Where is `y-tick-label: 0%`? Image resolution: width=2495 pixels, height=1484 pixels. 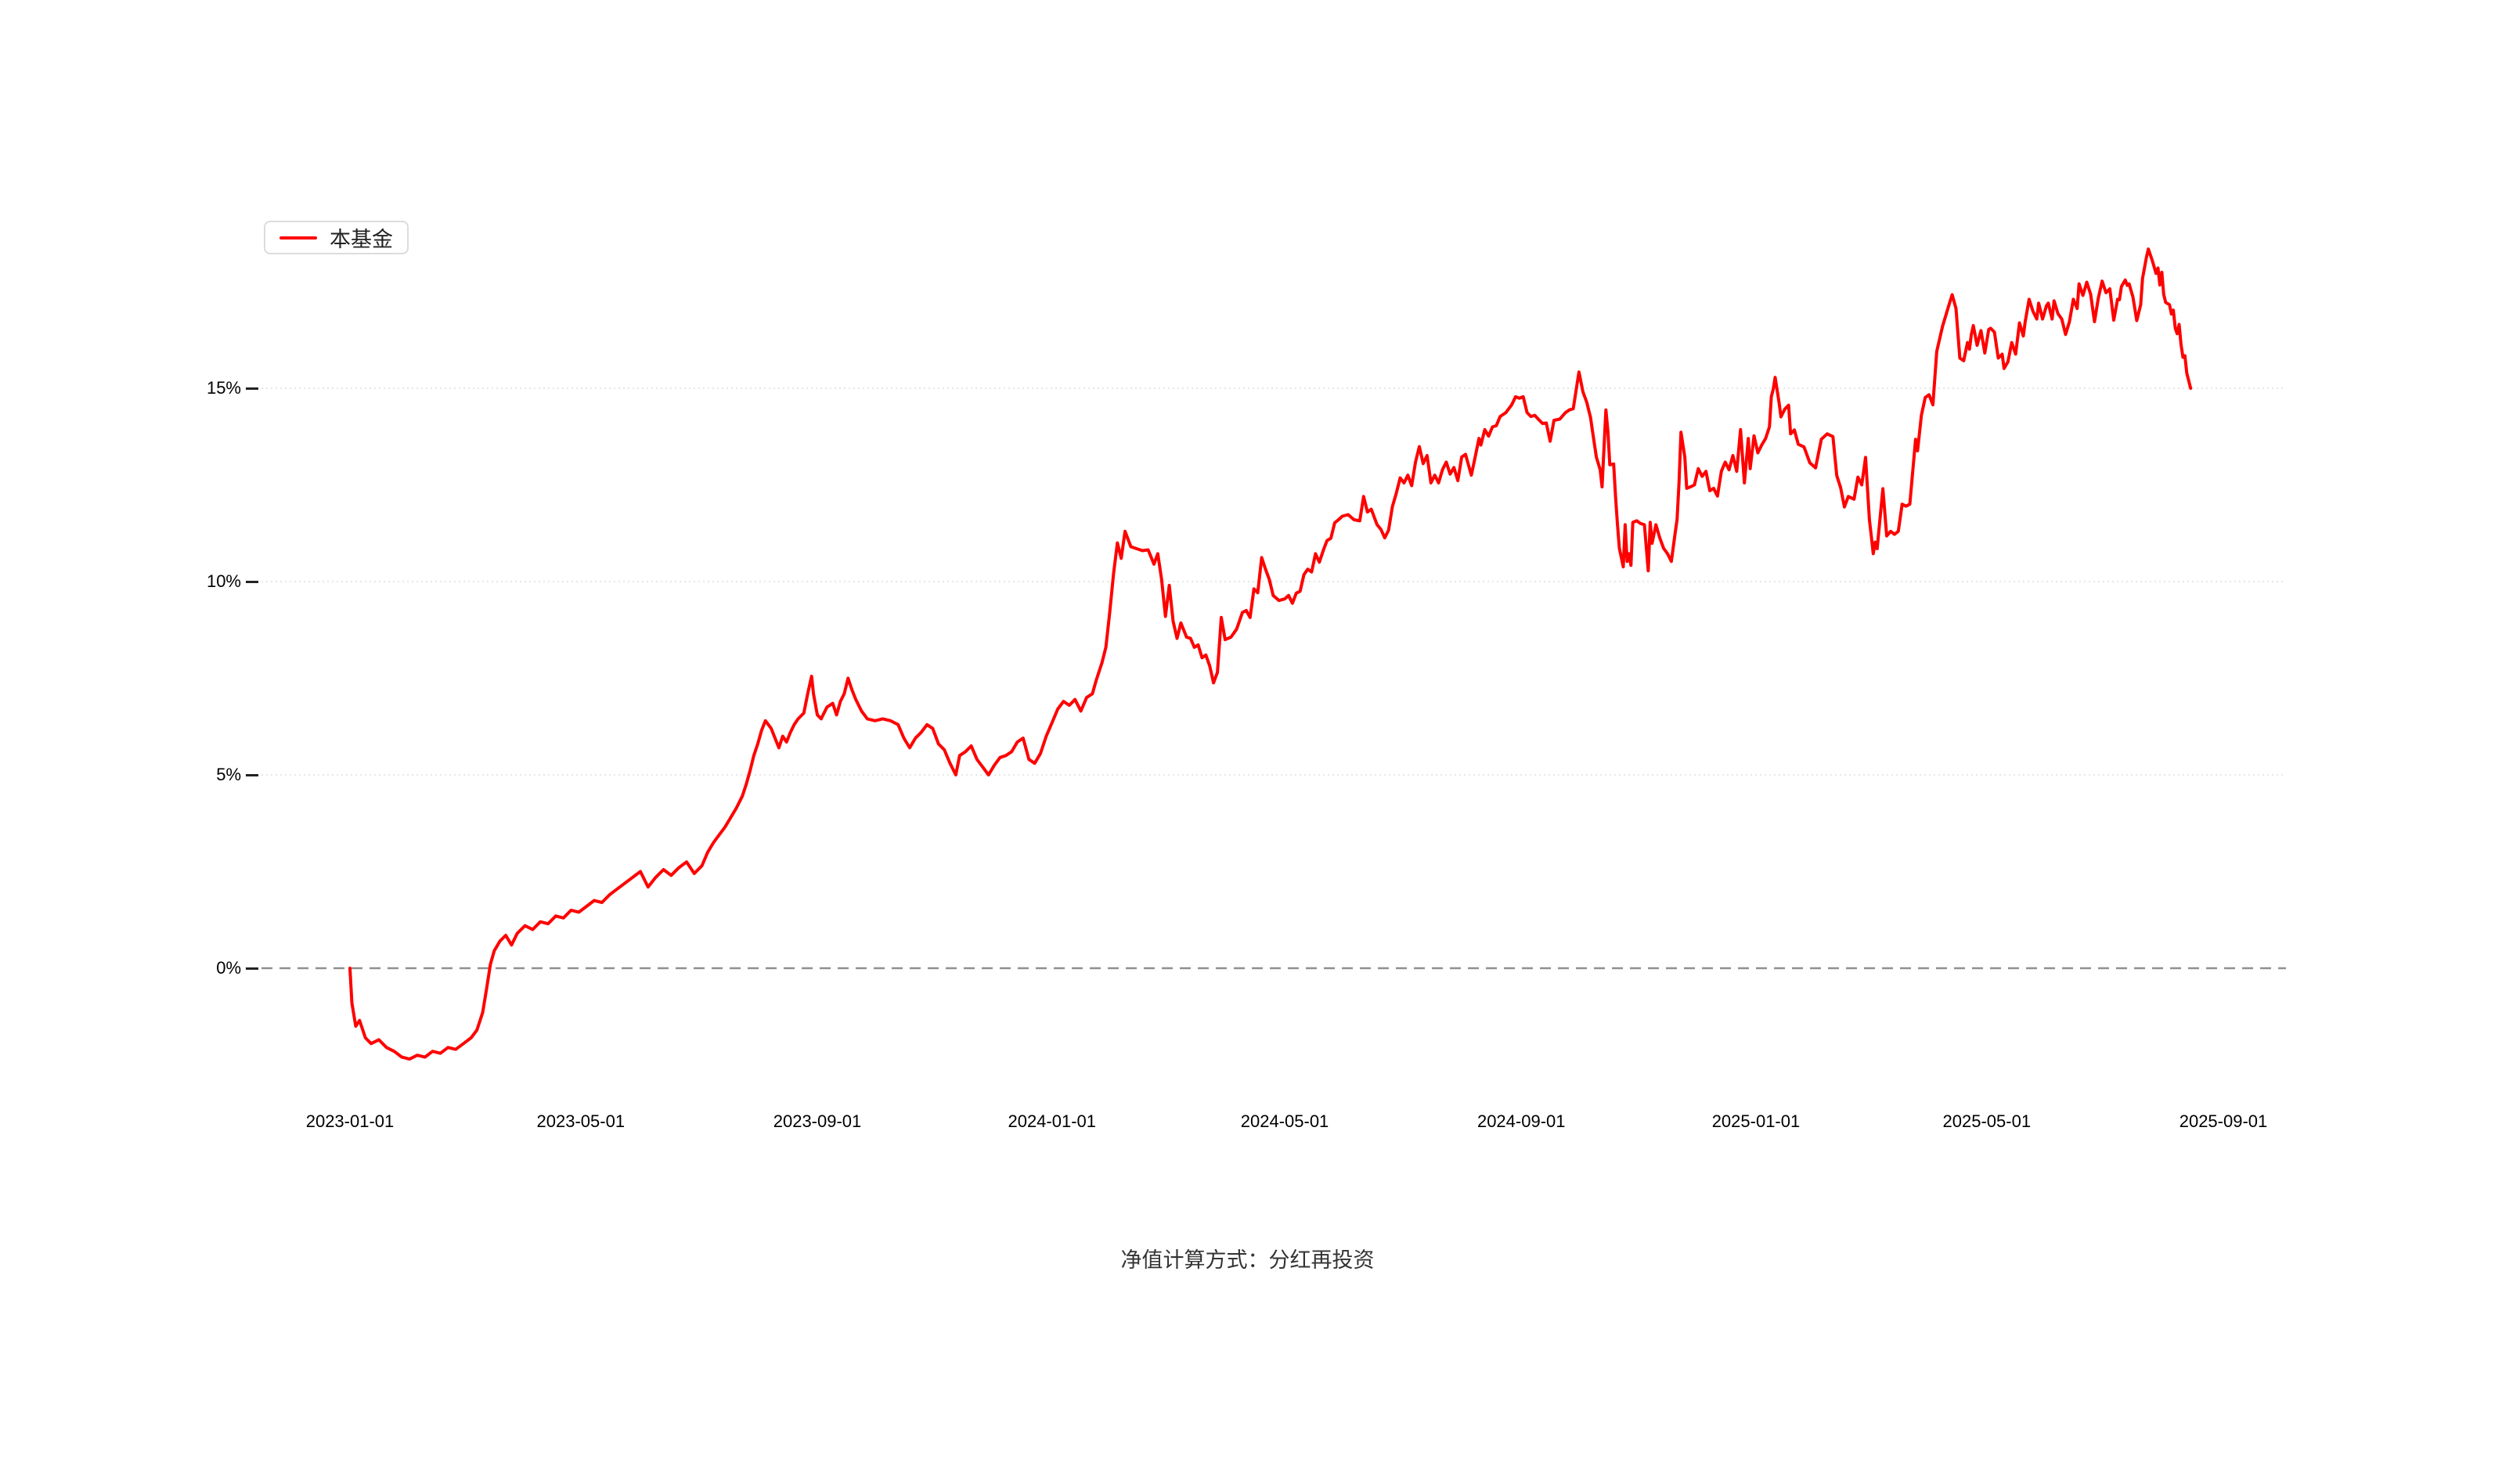
y-tick-label: 0% is located at coordinates (229, 968).